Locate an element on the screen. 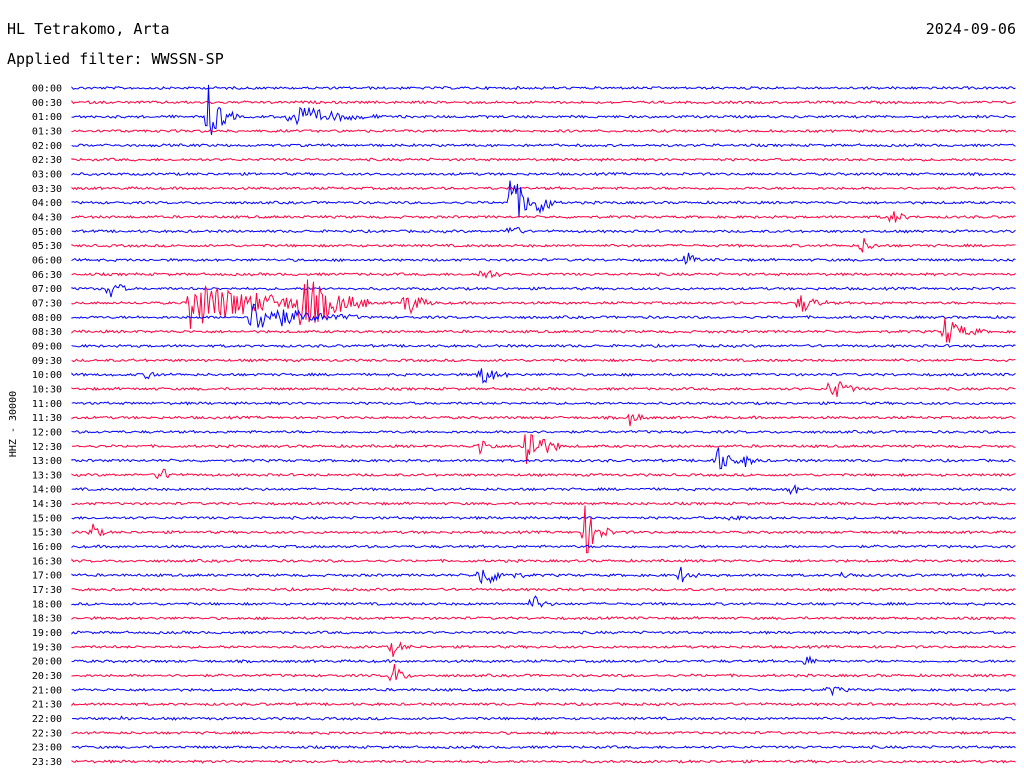 This screenshot has width=1024, height=780. row-time-label: 21:00 is located at coordinates (47, 690).